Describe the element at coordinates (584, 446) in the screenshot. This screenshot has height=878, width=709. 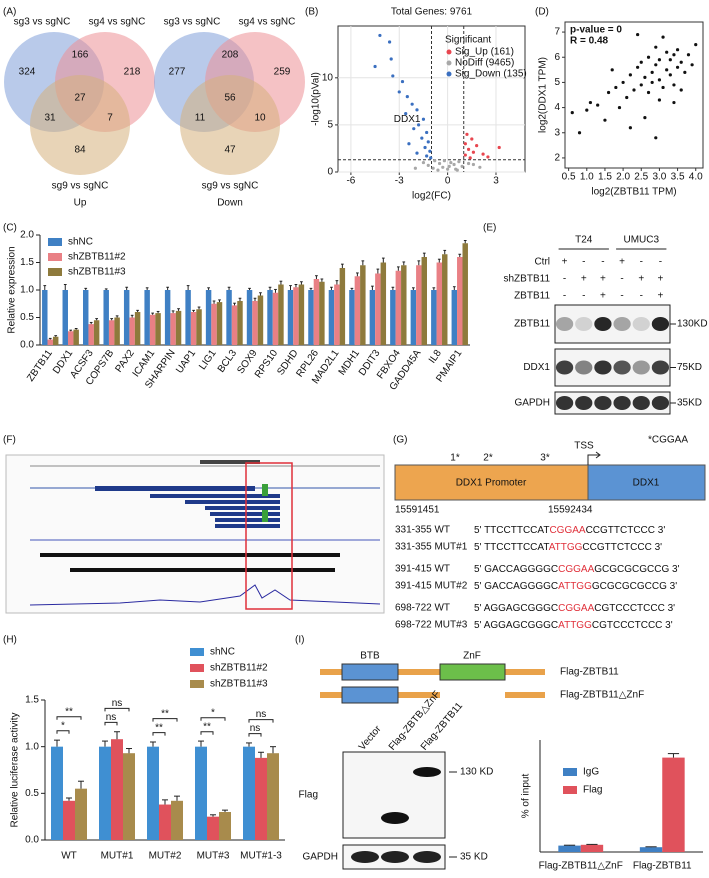
I see `tss-label: TSS` at that location.